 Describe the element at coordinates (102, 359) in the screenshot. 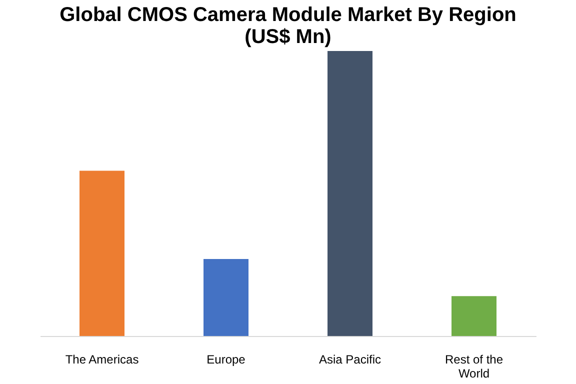

I see `x-tick-label: The Americas` at that location.